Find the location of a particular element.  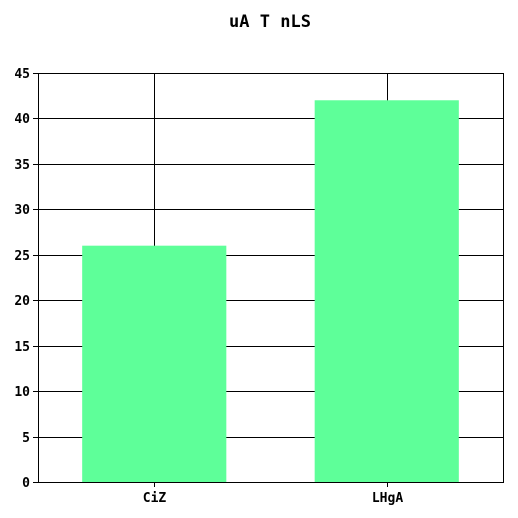

bar is located at coordinates (154, 363).